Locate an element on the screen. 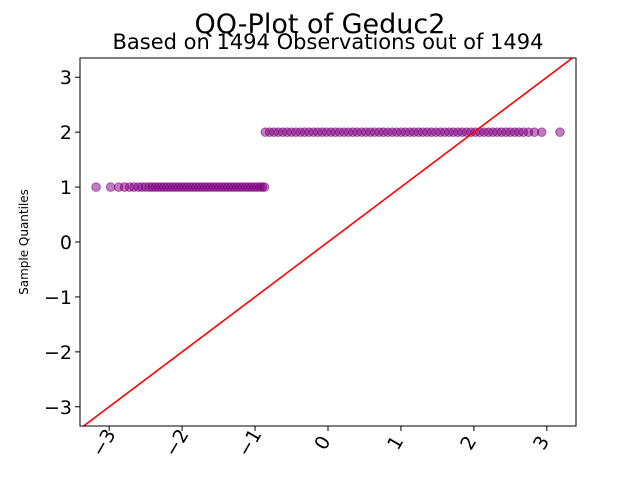 The image size is (640, 480). y-tick-label: 0 is located at coordinates (66, 243).